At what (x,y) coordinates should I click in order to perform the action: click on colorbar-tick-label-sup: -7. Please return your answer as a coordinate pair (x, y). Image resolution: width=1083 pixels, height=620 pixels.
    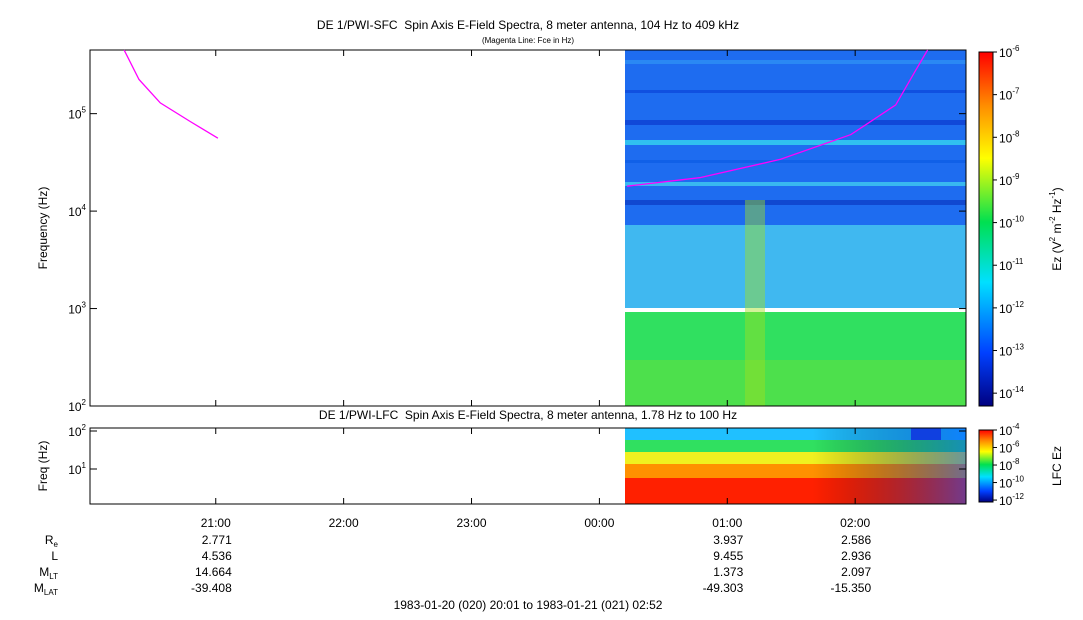
    Looking at the image, I should click on (1016, 91).